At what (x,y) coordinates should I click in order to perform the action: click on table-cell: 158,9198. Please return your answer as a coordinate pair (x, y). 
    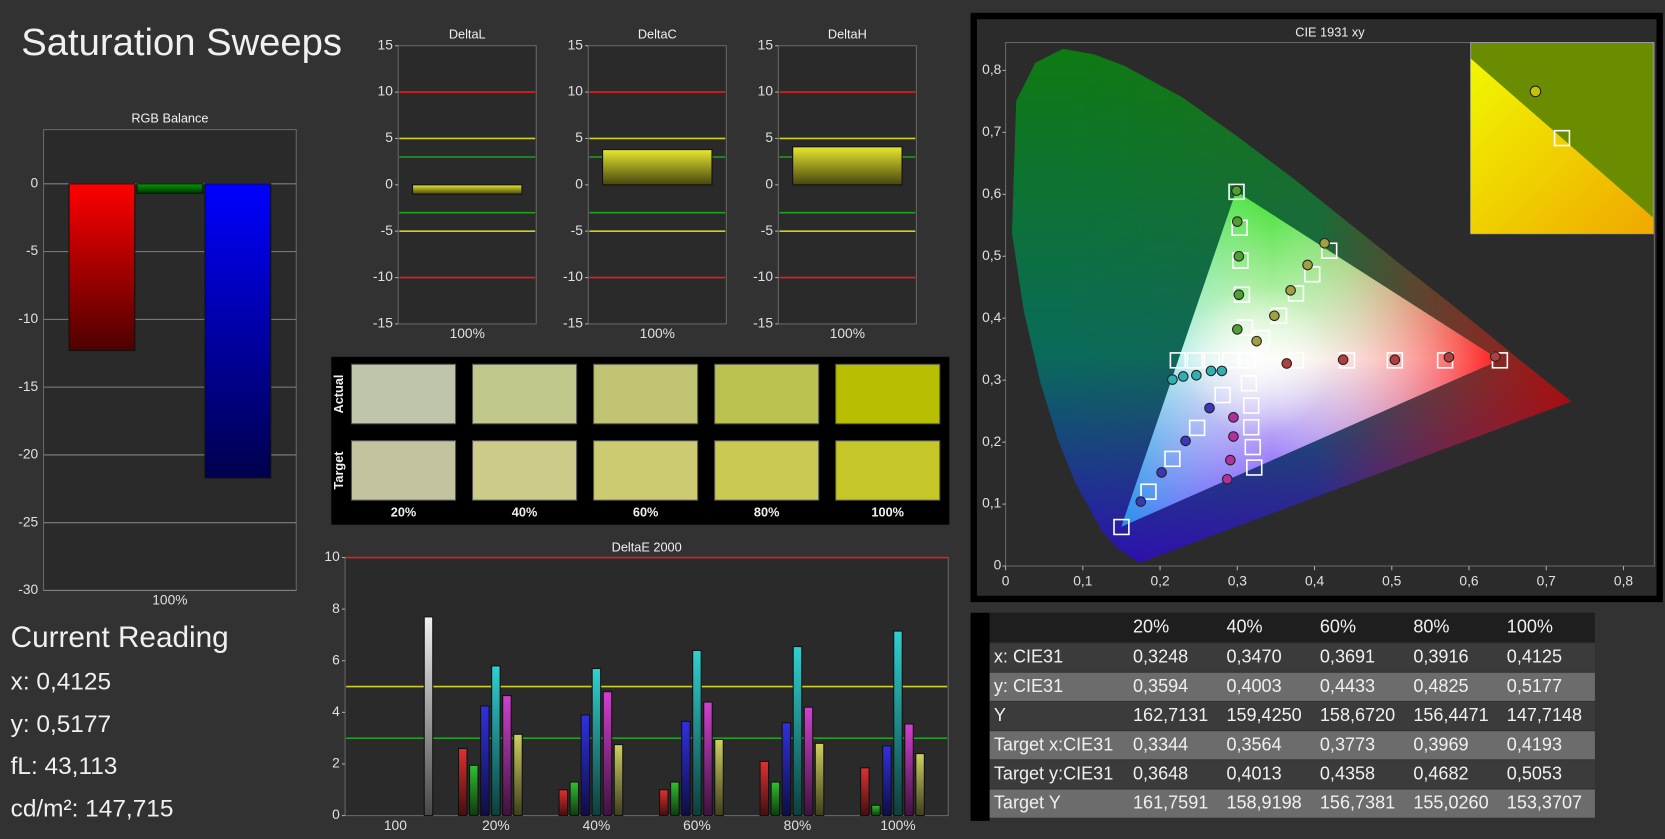
    Looking at the image, I should click on (1263, 803).